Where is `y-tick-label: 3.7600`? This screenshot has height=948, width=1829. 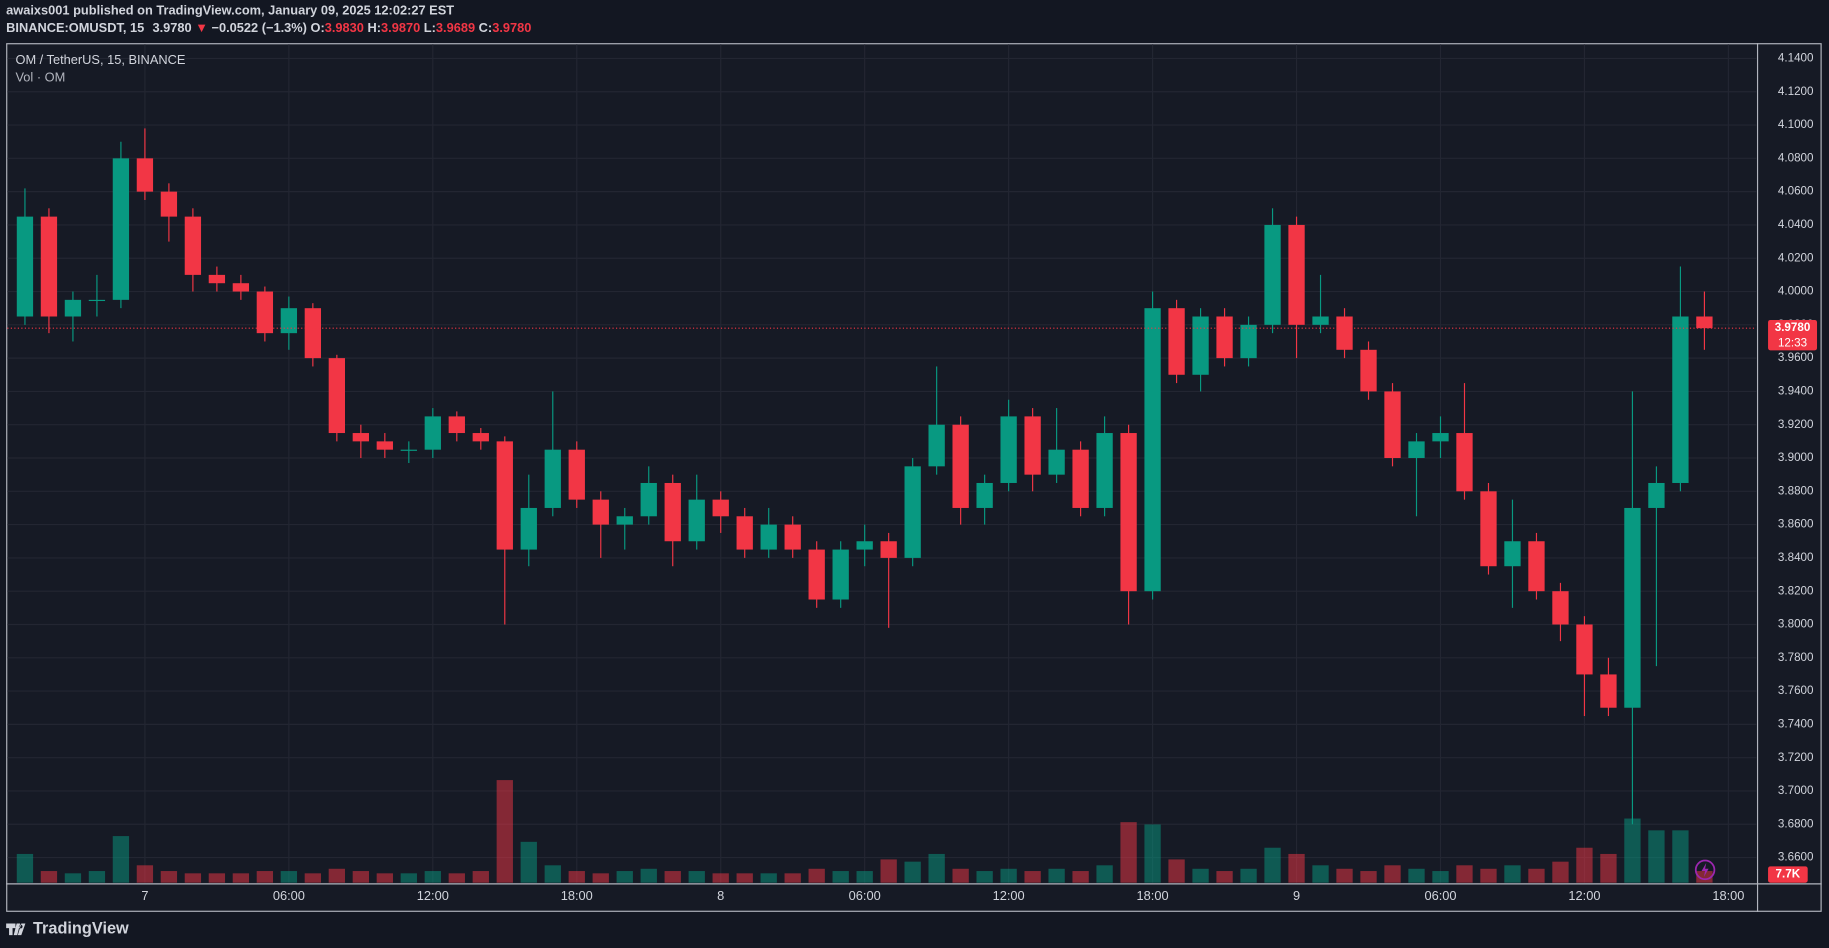 y-tick-label: 3.7600 is located at coordinates (1796, 690).